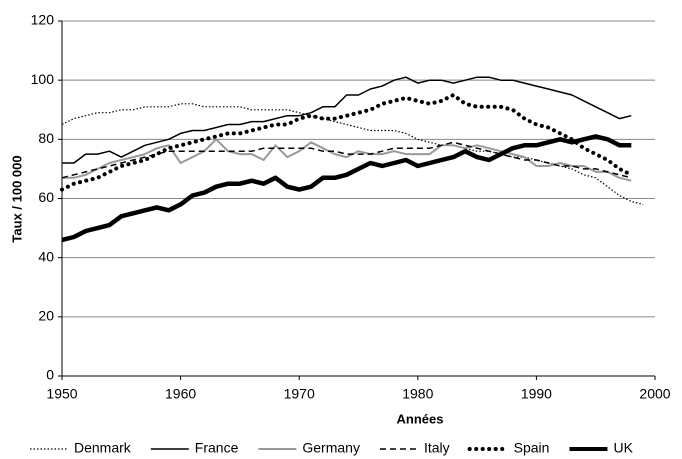 Image resolution: width=682 pixels, height=459 pixels. Describe the element at coordinates (43, 20) in the screenshot. I see `y-tick-label: 120` at that location.